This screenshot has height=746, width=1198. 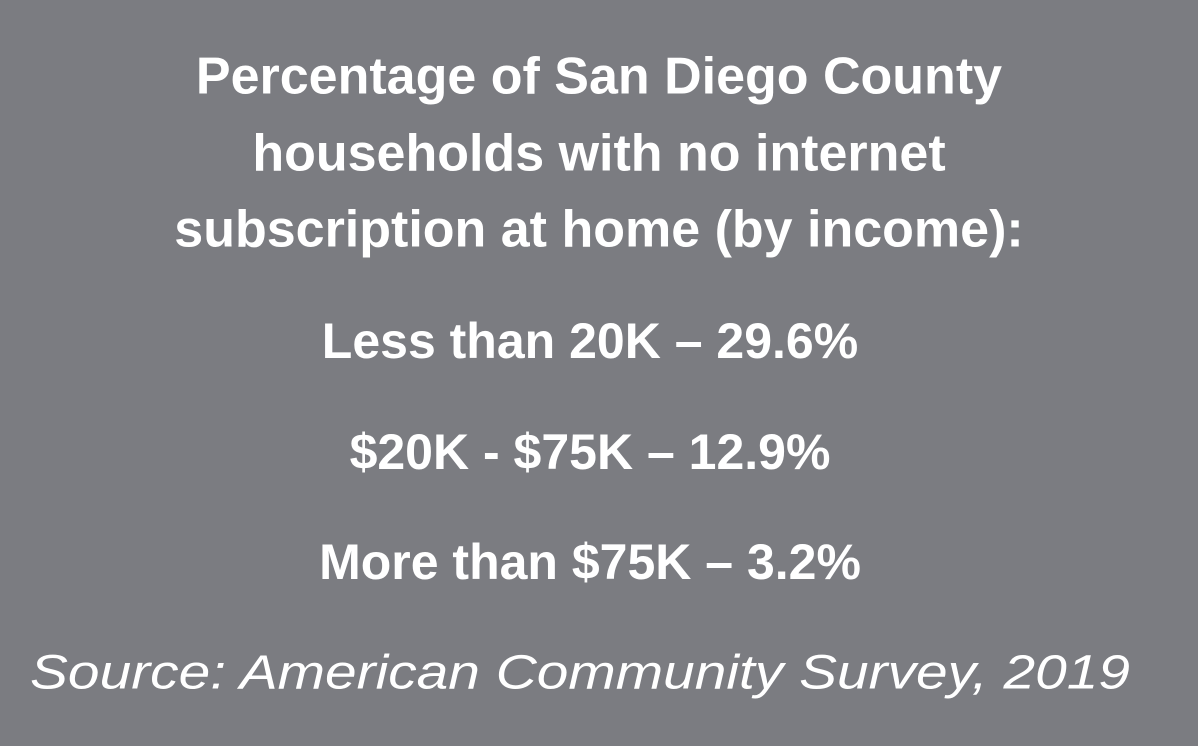 What do you see at coordinates (580, 673) in the screenshot?
I see `source-note: Source: American Community Survey, 2019` at bounding box center [580, 673].